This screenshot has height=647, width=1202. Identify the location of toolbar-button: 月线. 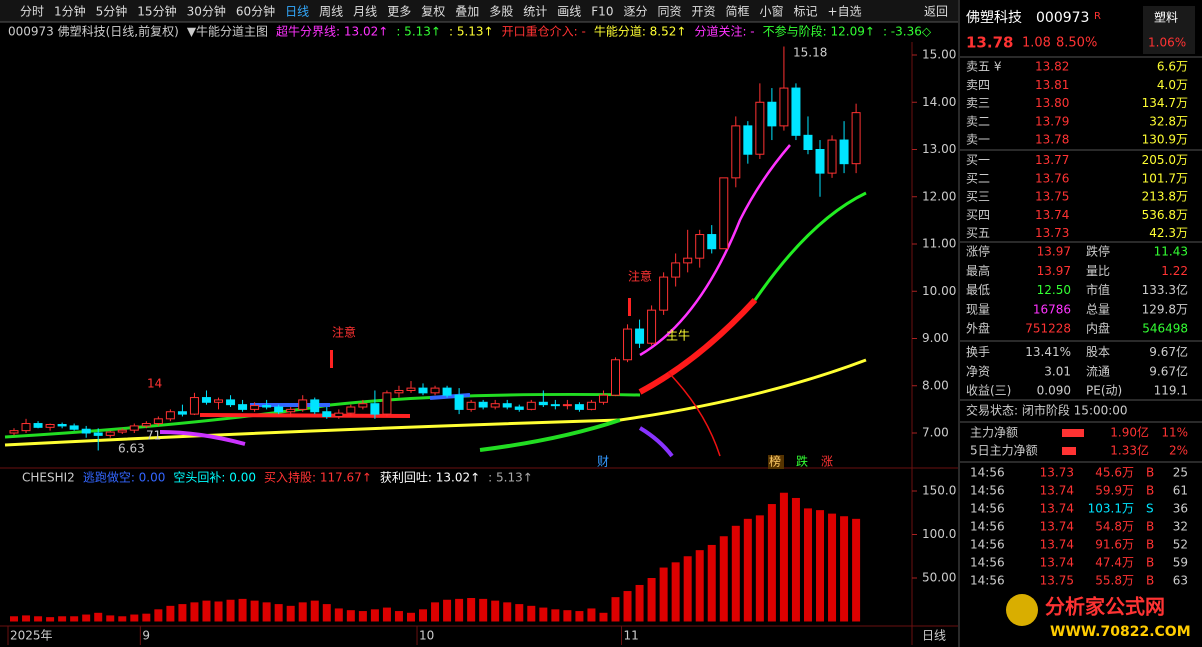
(365, 12).